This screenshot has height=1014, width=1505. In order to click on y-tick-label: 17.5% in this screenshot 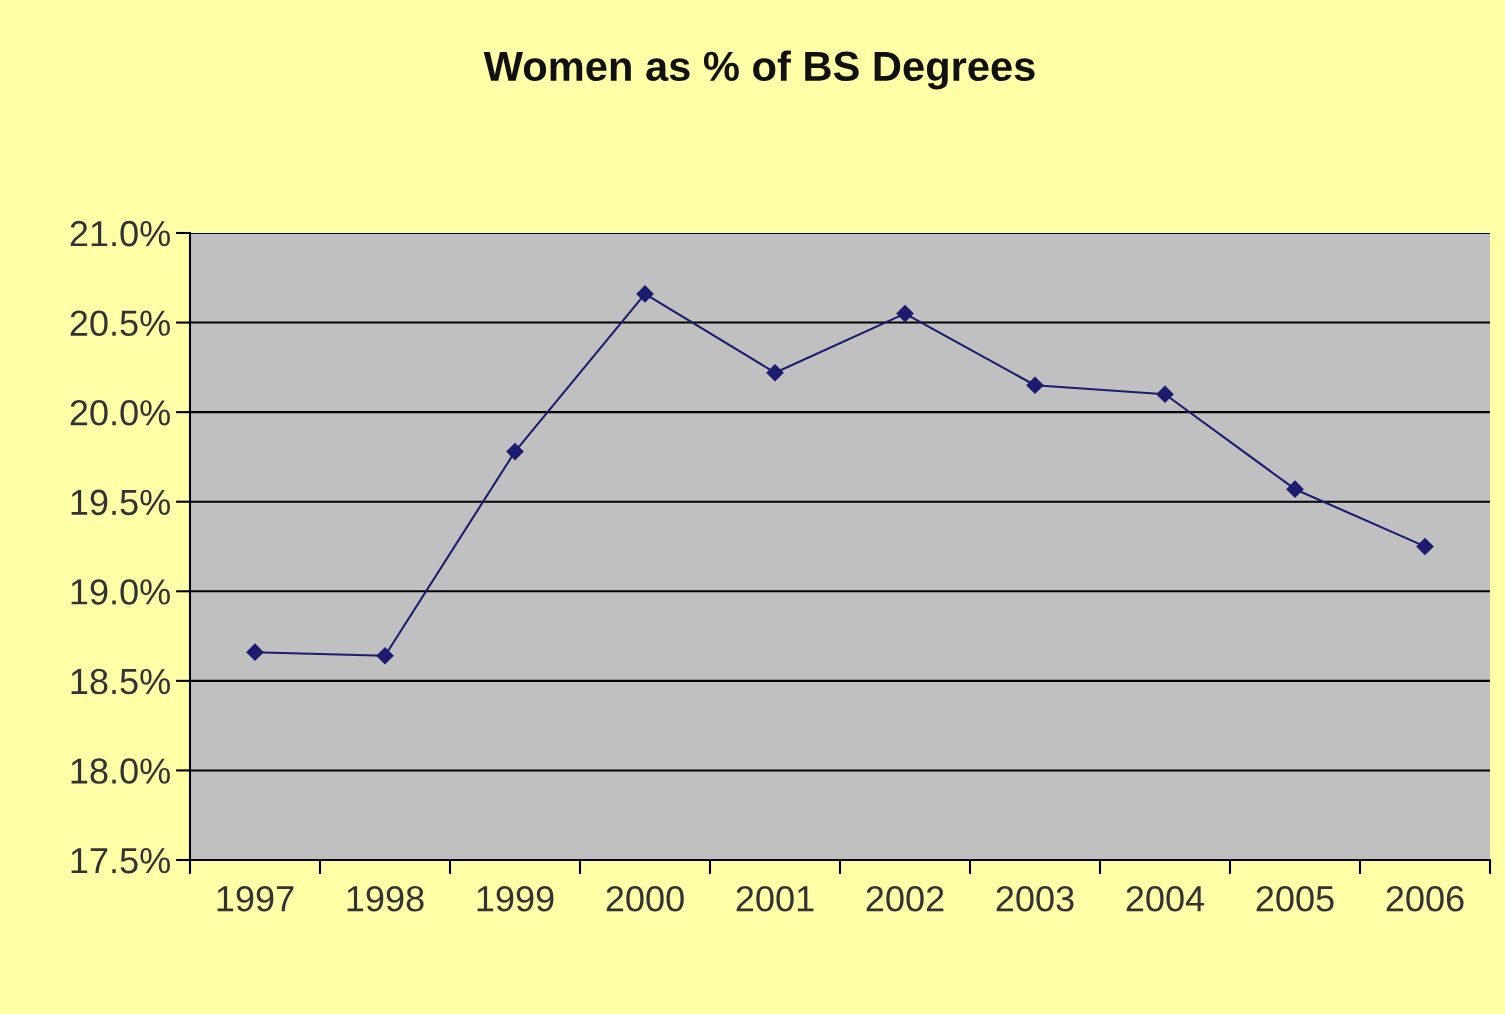, I will do `click(120, 861)`.